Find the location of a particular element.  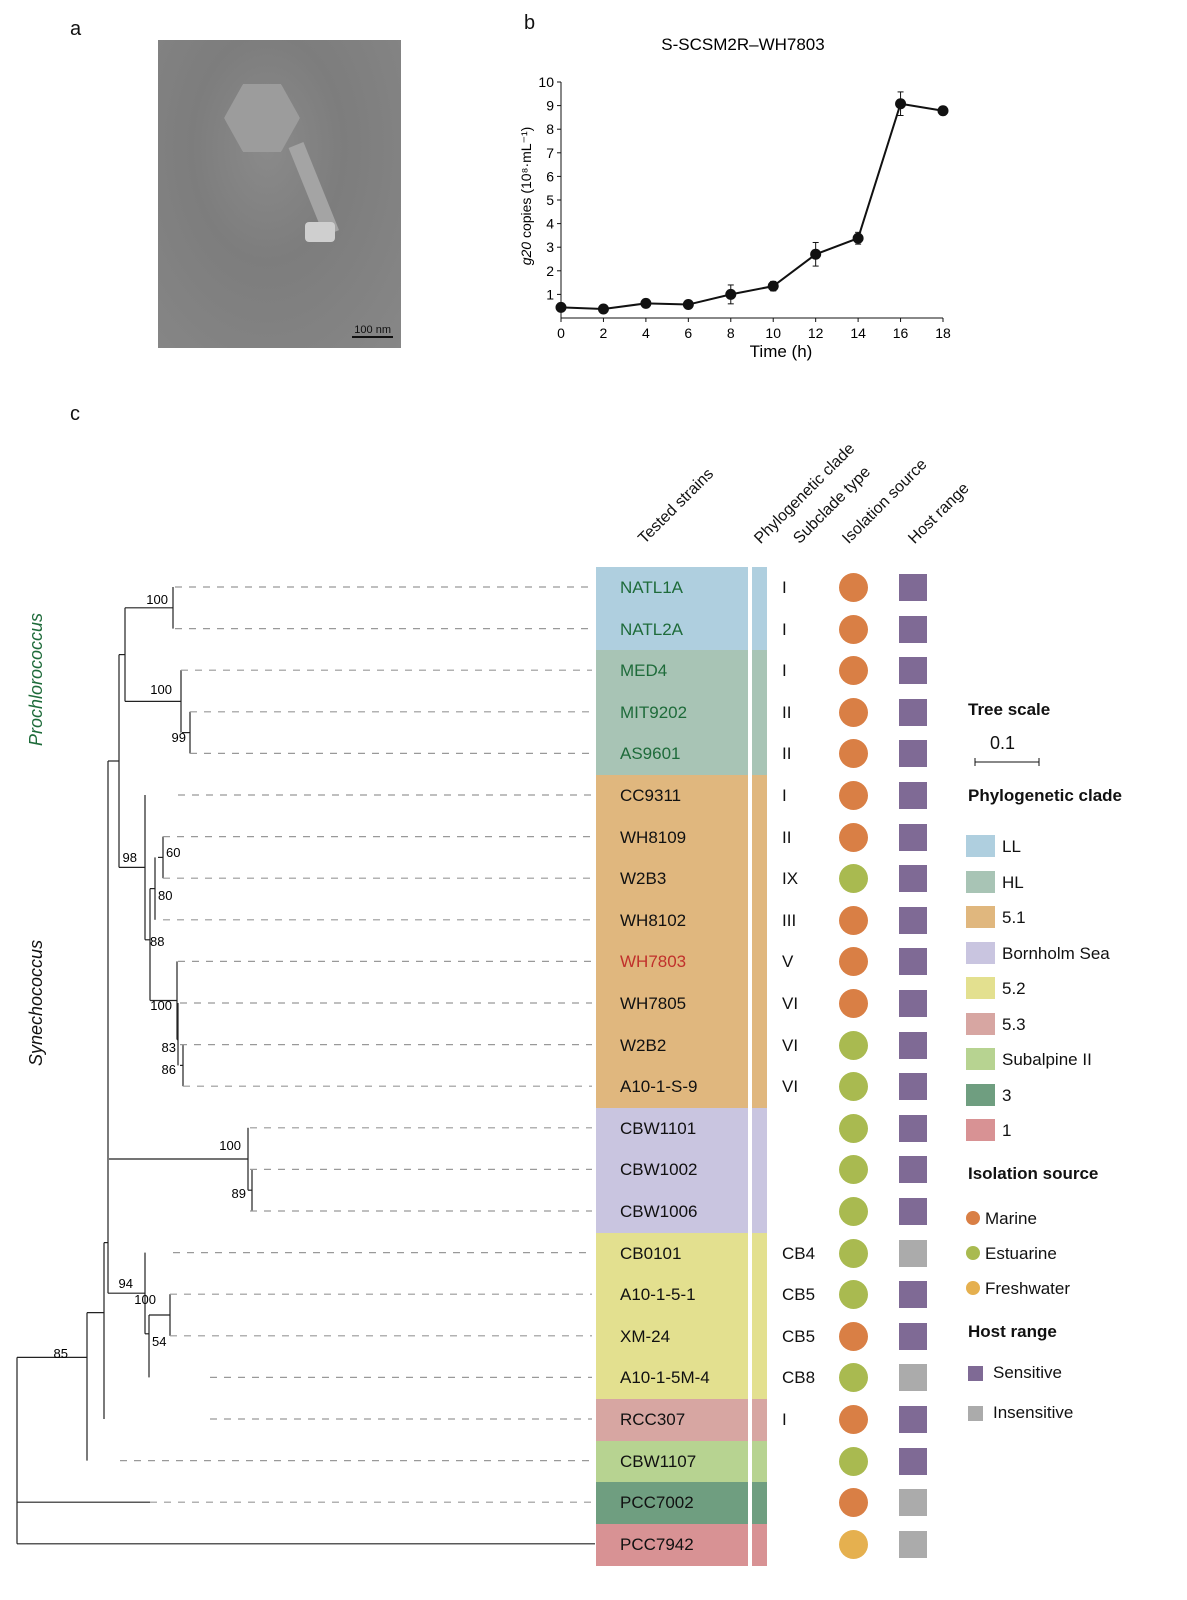

legend-host-label: Sensitive is located at coordinates (1027, 1372).